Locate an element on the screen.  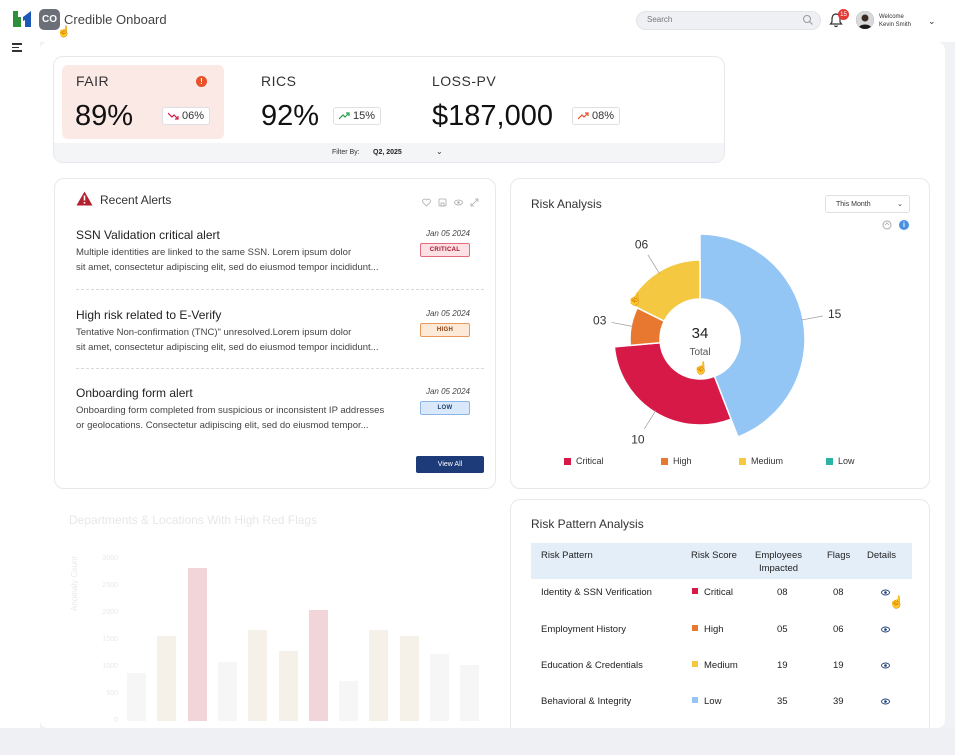
column-header-flags: Flags is located at coordinates (839, 555).